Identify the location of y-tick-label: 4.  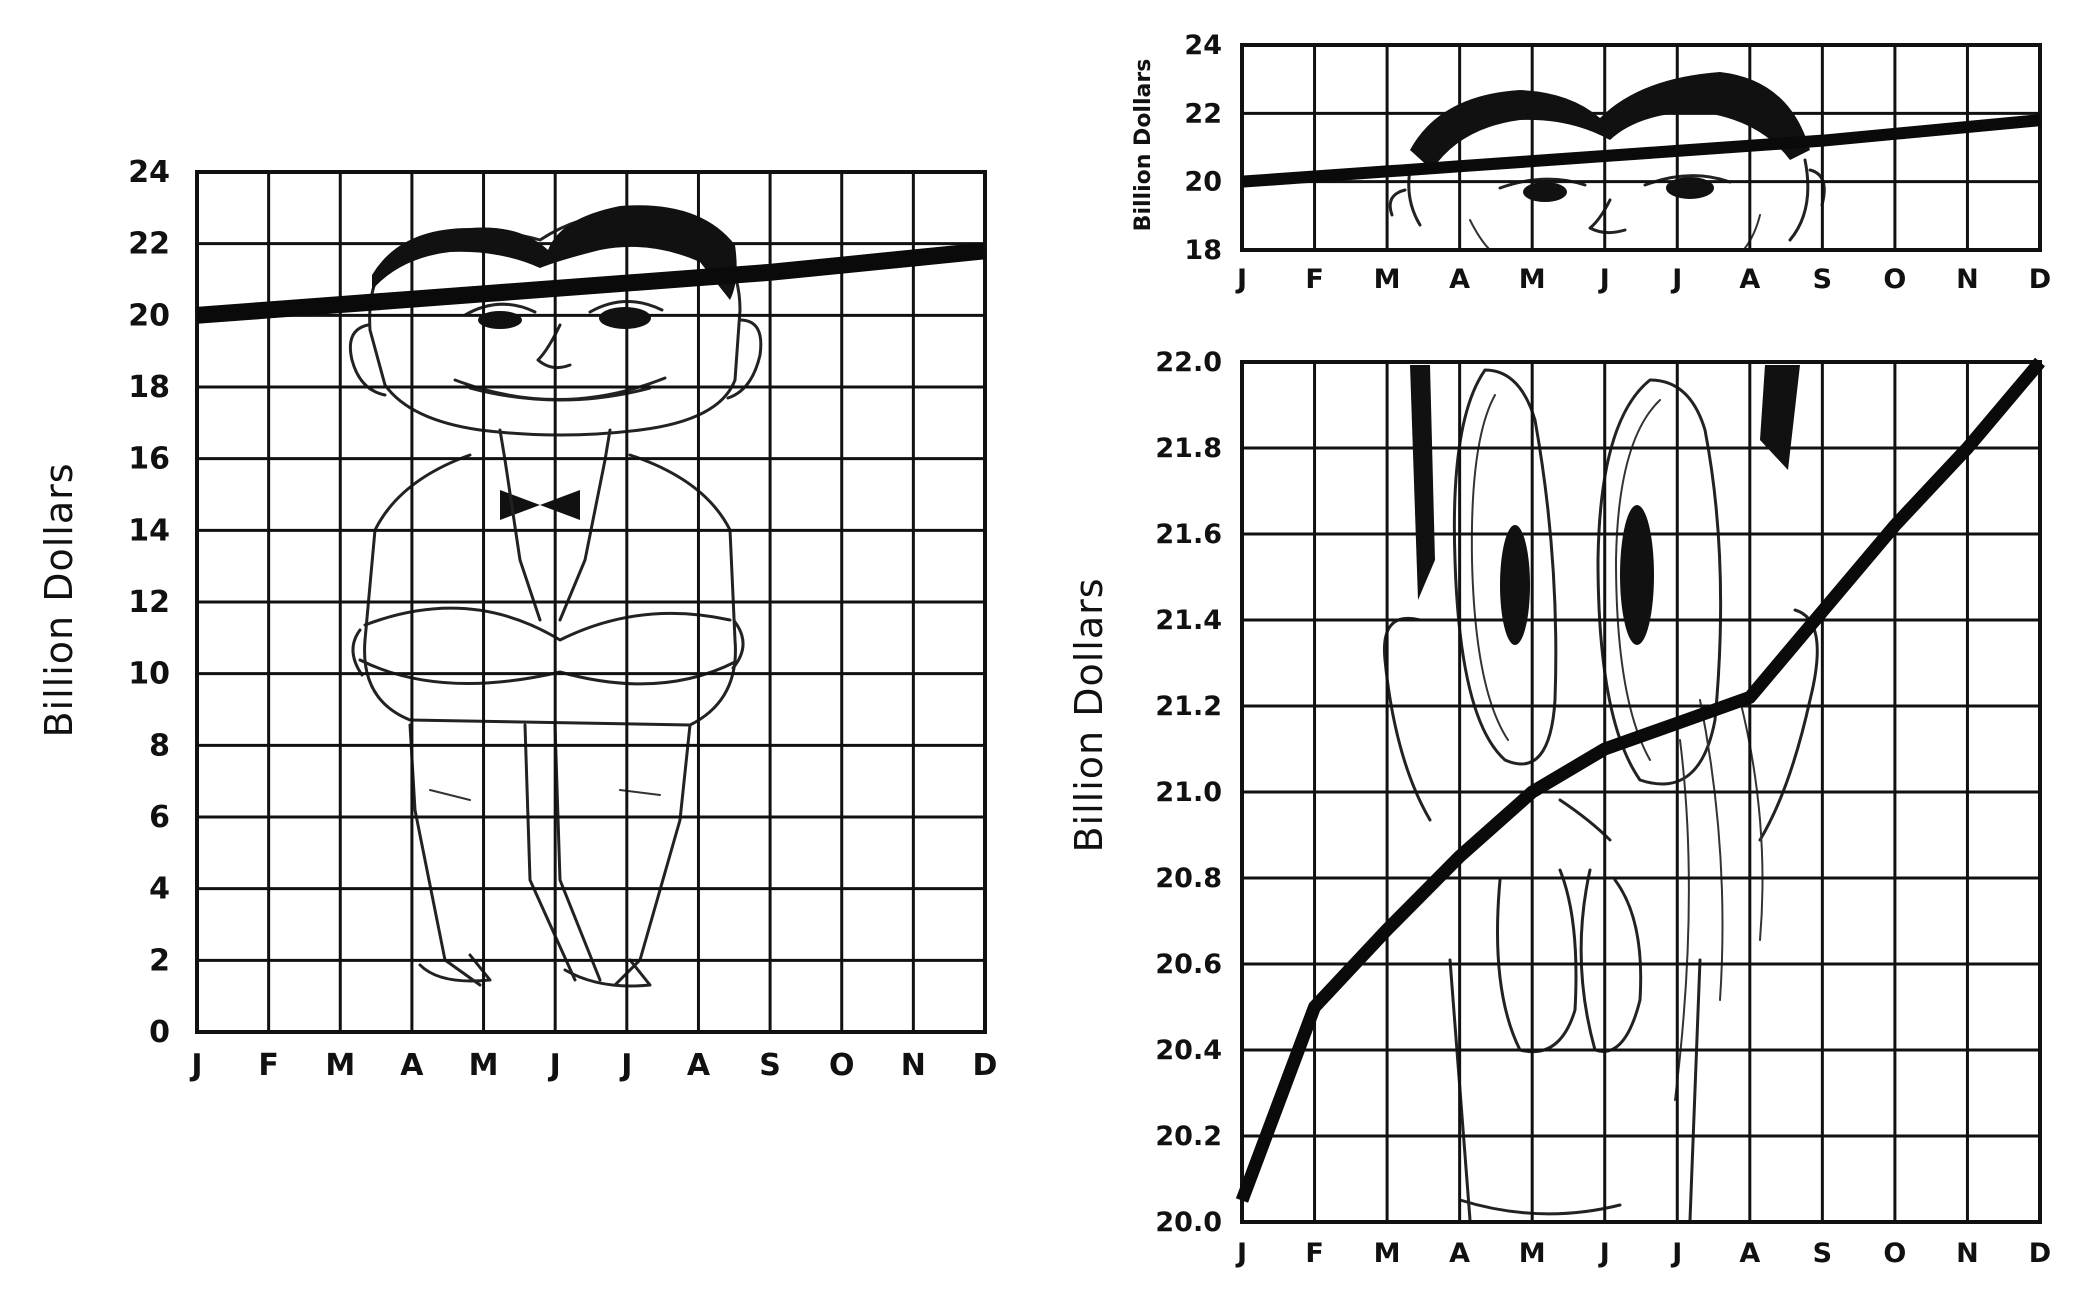
(159, 889).